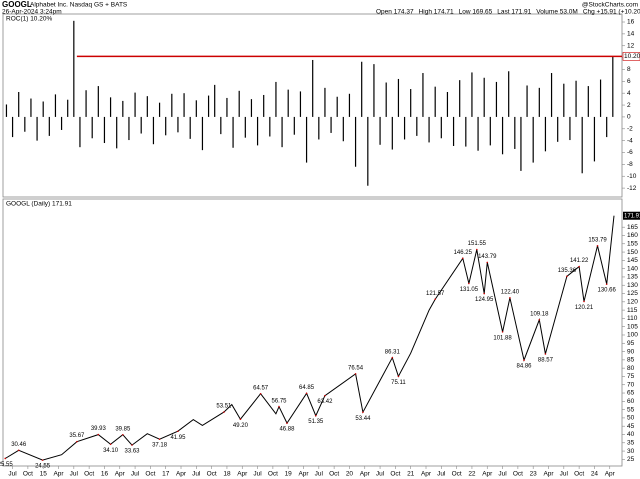 The height and width of the screenshot is (479, 640). I want to click on y-tick-label: 115, so click(632, 310).